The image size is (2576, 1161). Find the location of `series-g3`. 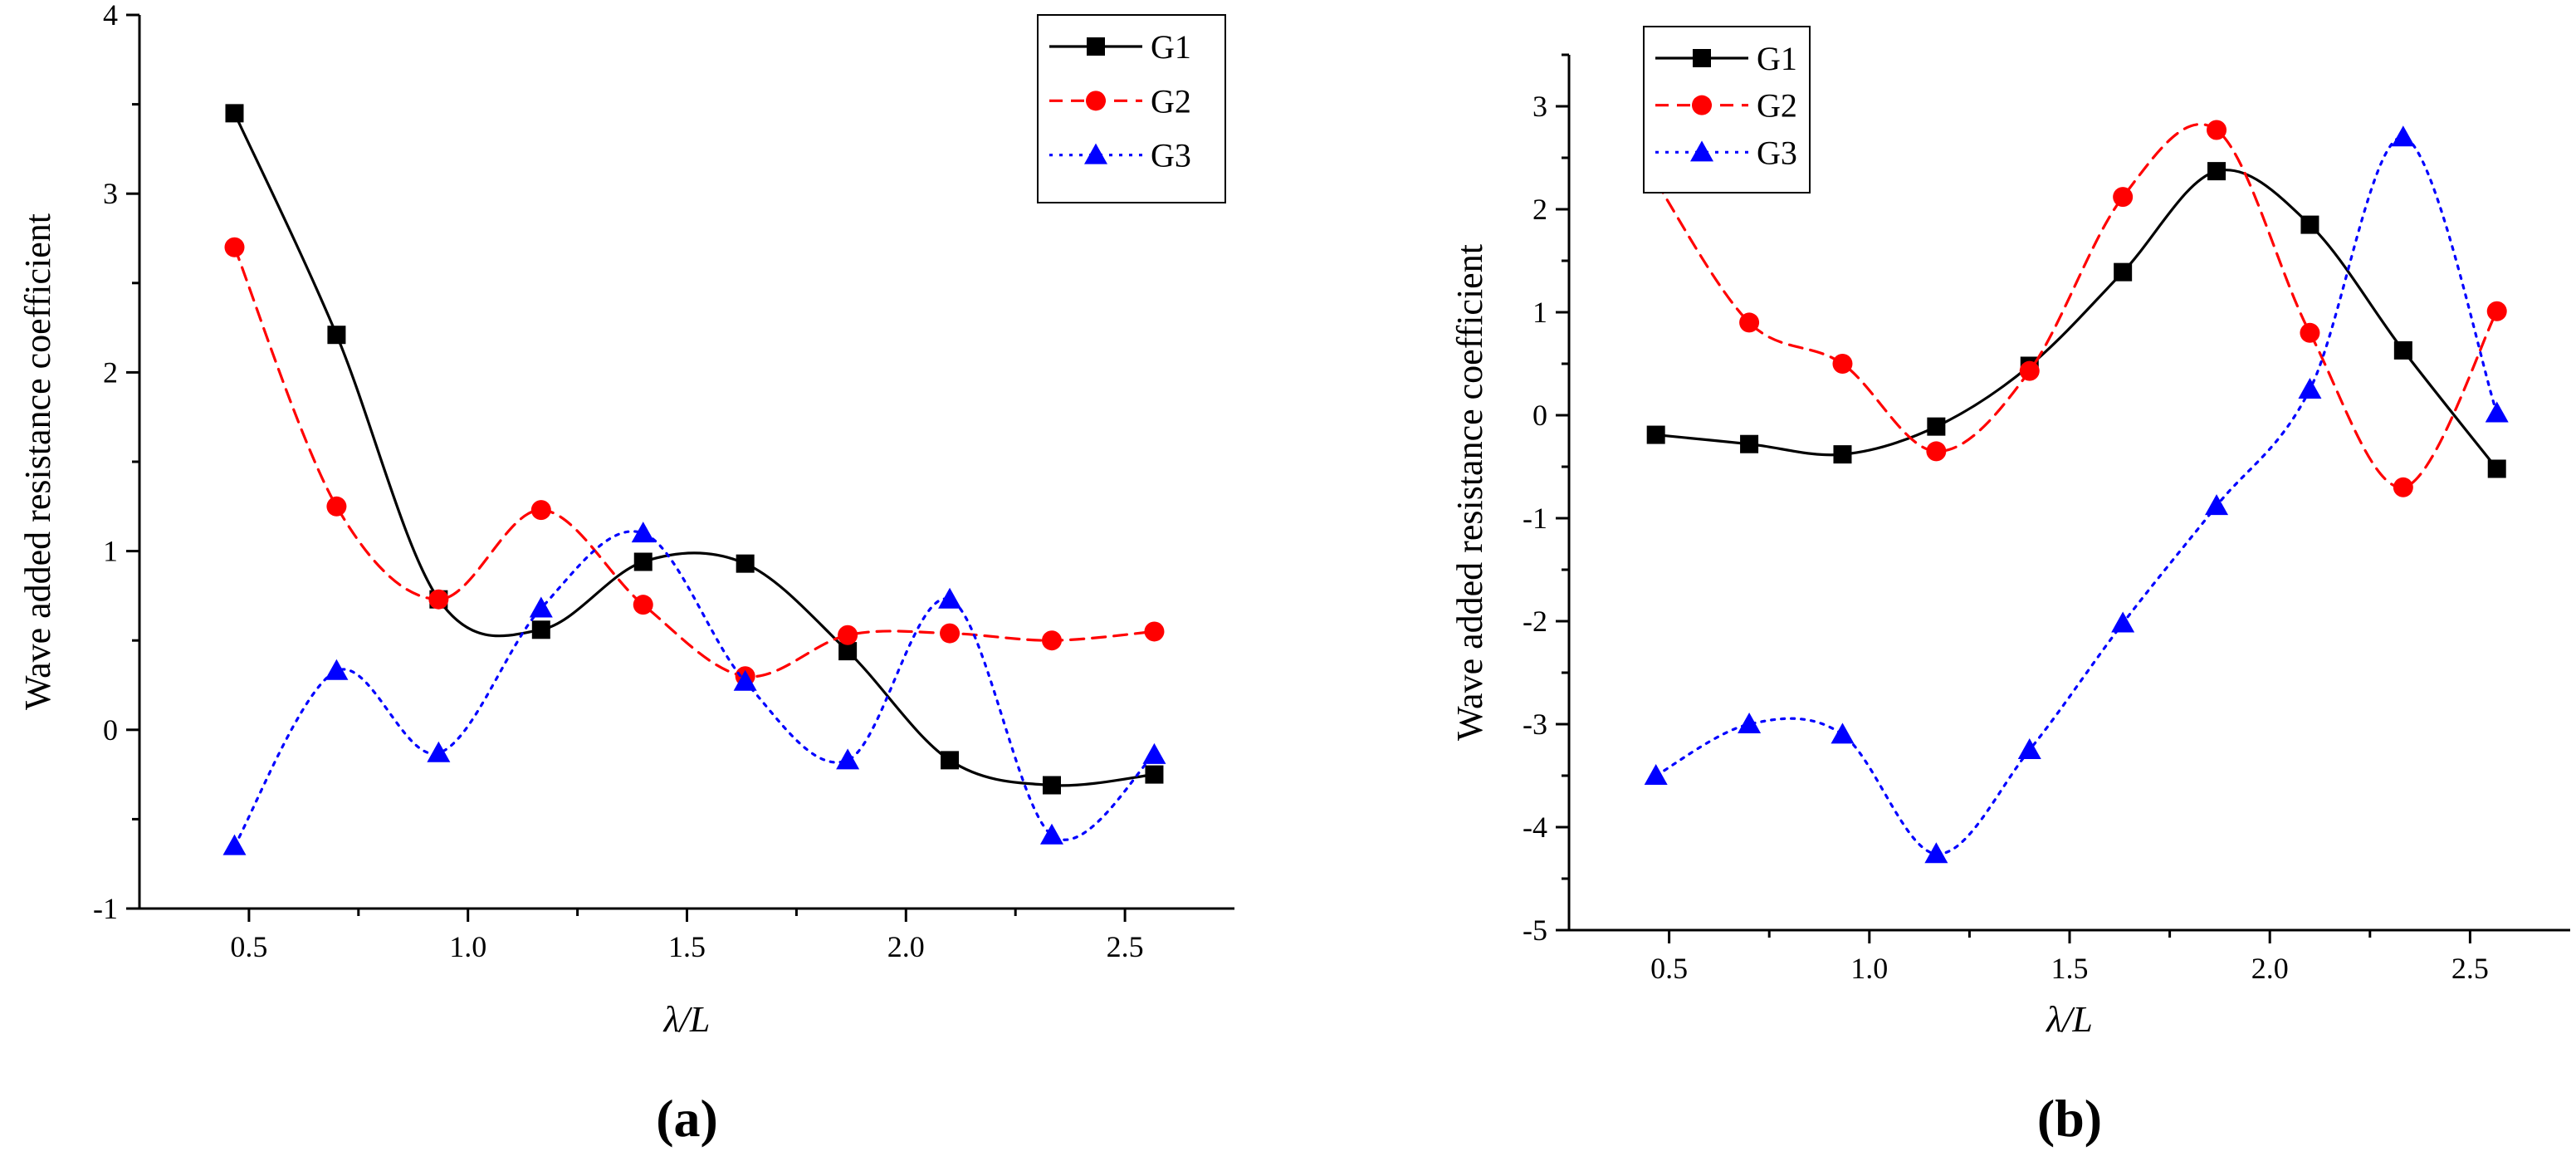

series-g3 is located at coordinates (694, 688).